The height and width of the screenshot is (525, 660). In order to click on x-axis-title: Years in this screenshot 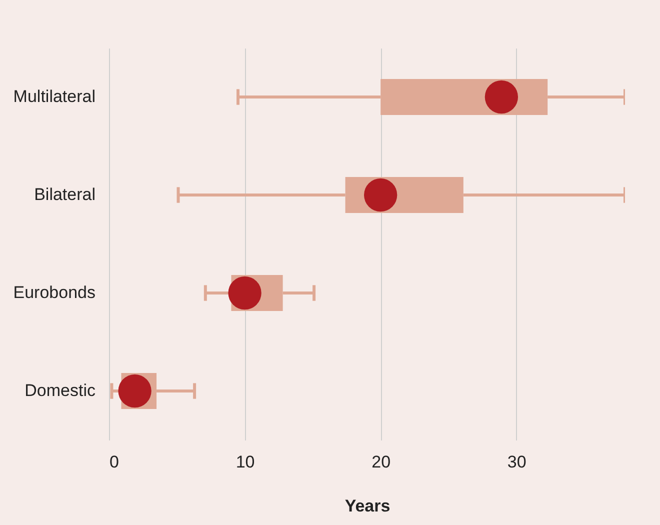, I will do `click(367, 506)`.